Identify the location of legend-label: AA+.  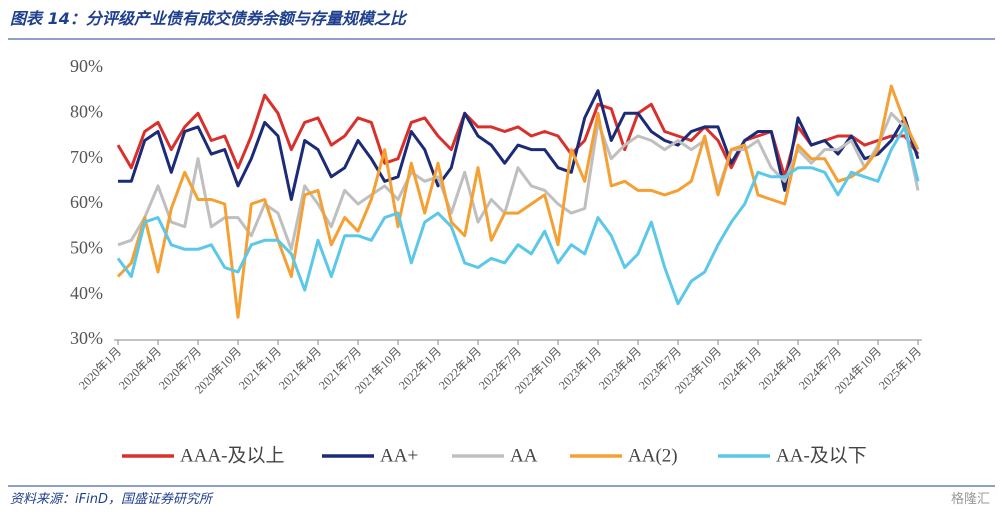
(399, 455).